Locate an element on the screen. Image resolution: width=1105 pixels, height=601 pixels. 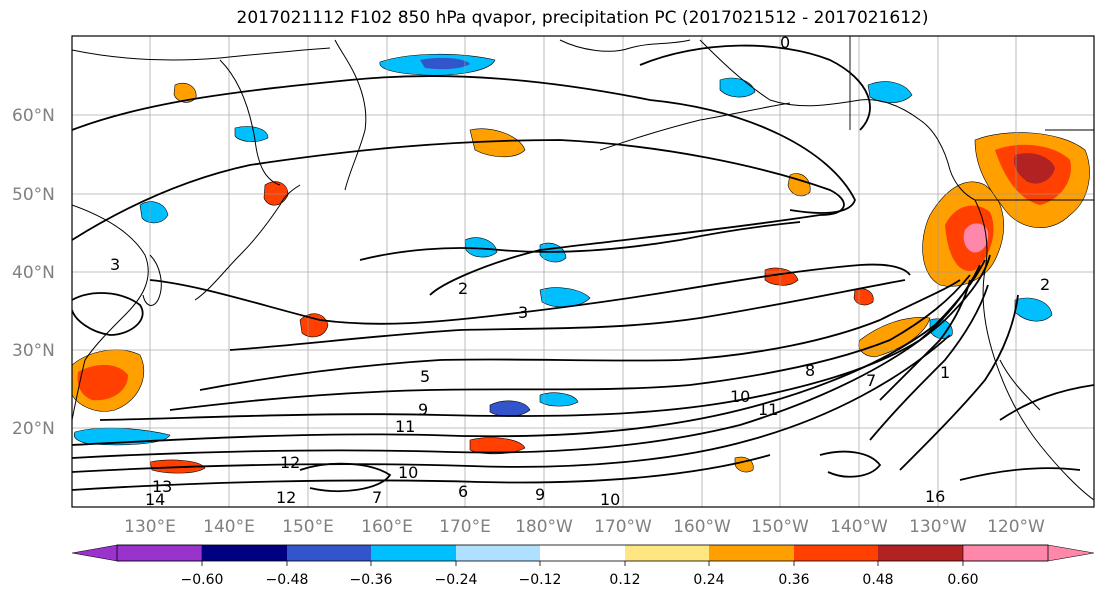
contour-subtropic-loop is located at coordinates (345, 477).